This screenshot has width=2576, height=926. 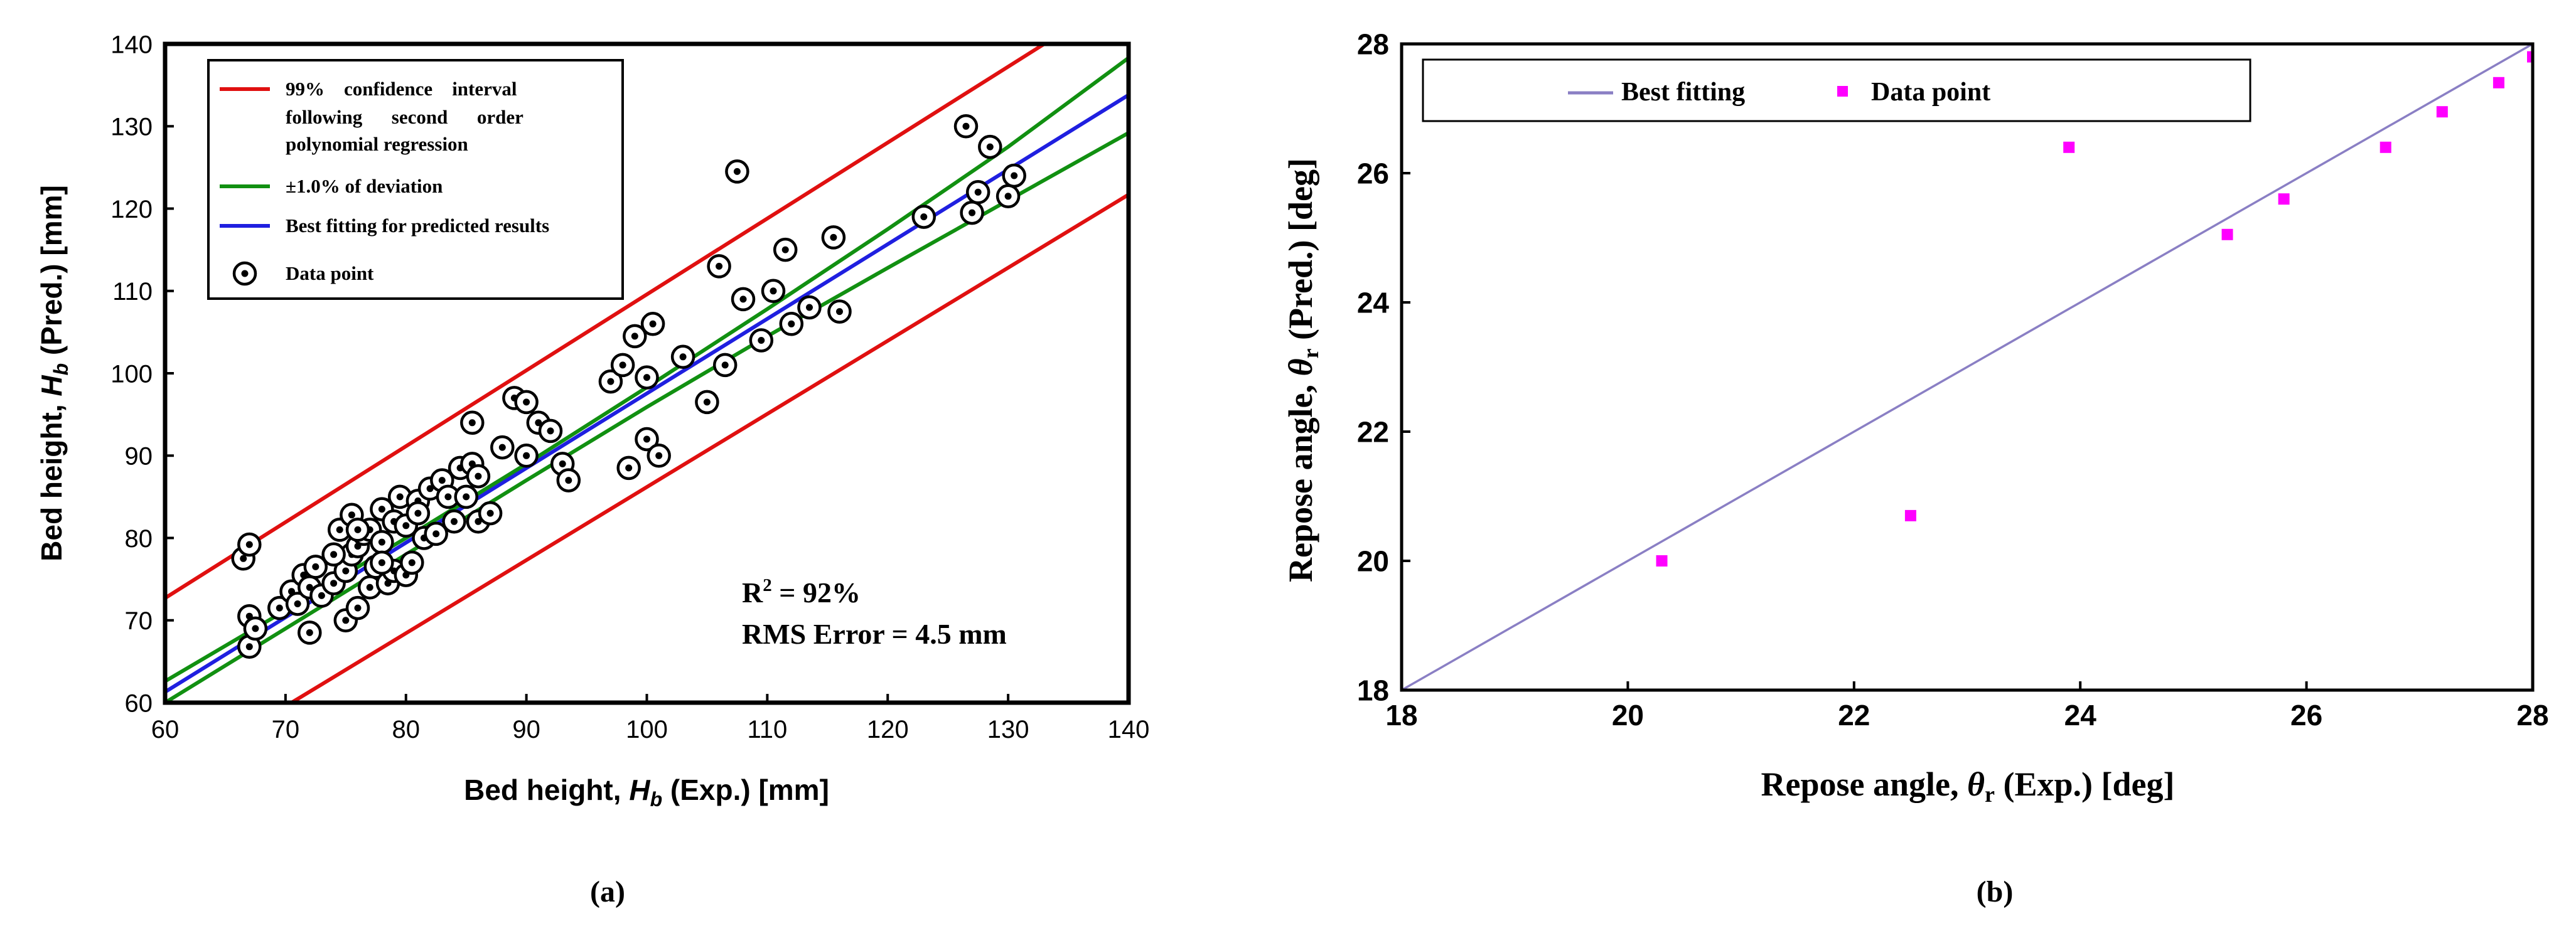 What do you see at coordinates (639, 790) in the screenshot?
I see `x-label-symbol: H` at bounding box center [639, 790].